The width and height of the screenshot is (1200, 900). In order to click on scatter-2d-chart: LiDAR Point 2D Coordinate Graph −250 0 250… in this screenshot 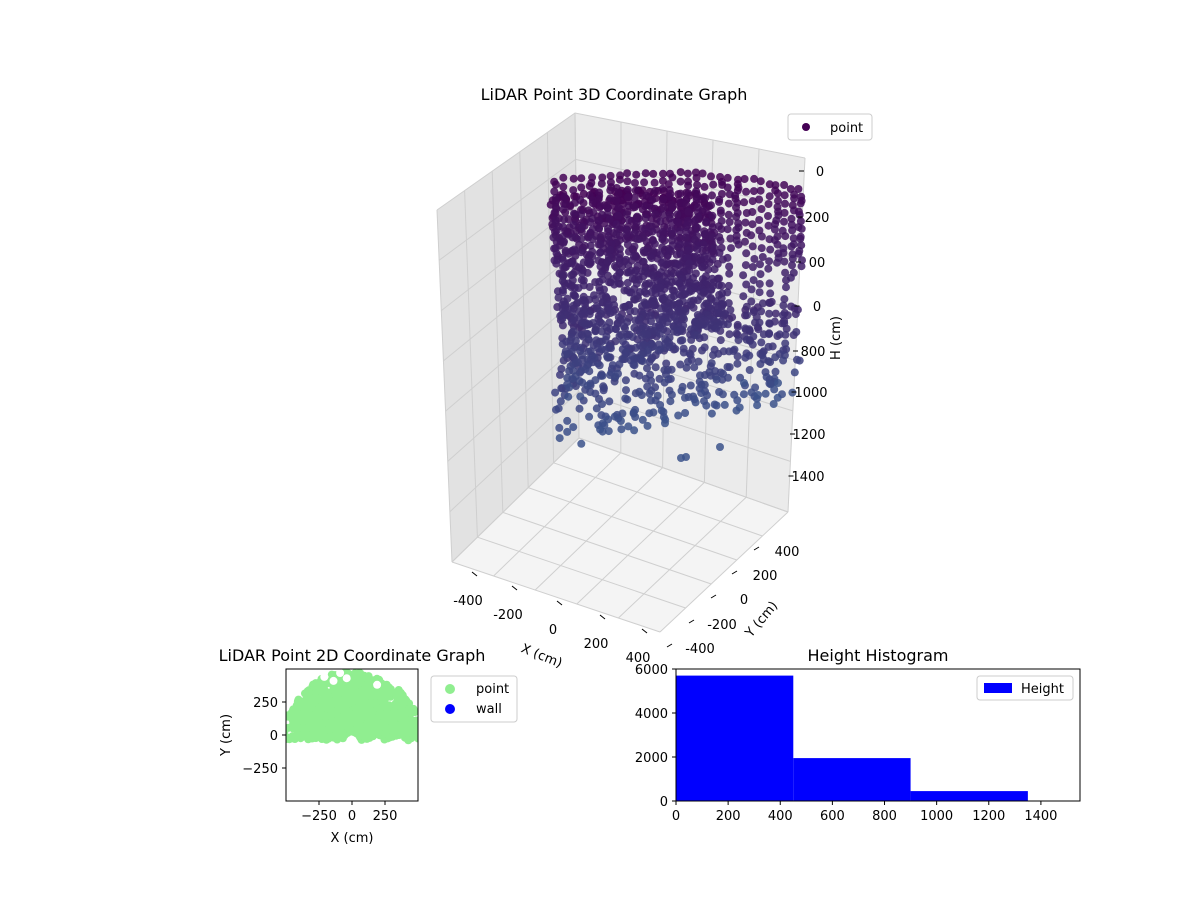, I will do `click(368, 746)`.